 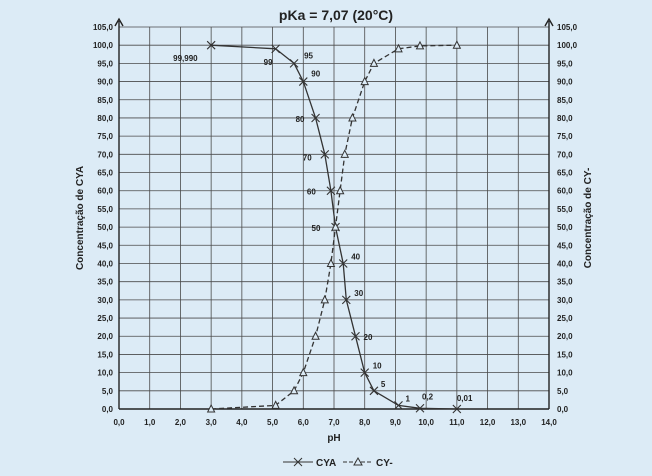 What do you see at coordinates (326, 463) in the screenshot?
I see `legend-label-cya: CYA` at bounding box center [326, 463].